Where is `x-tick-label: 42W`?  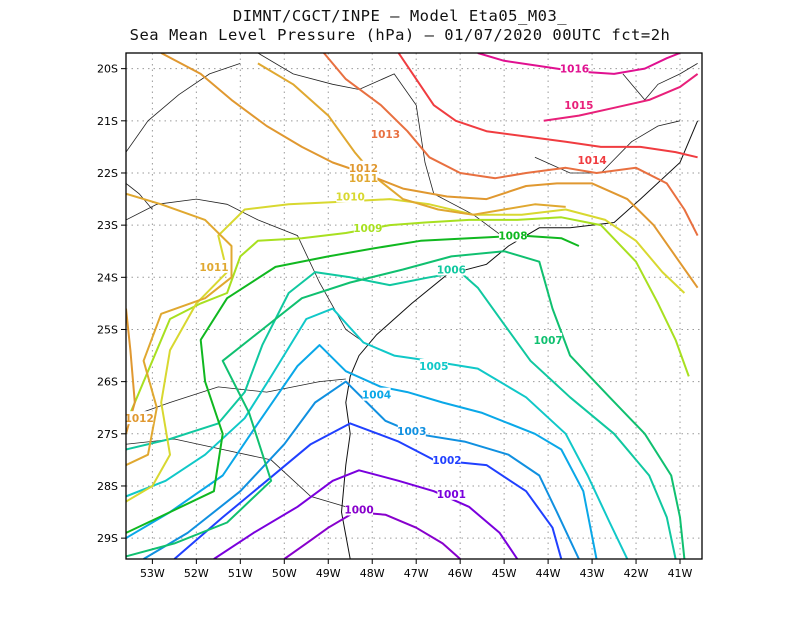
x-tick-label: 42W is located at coordinates (636, 573).